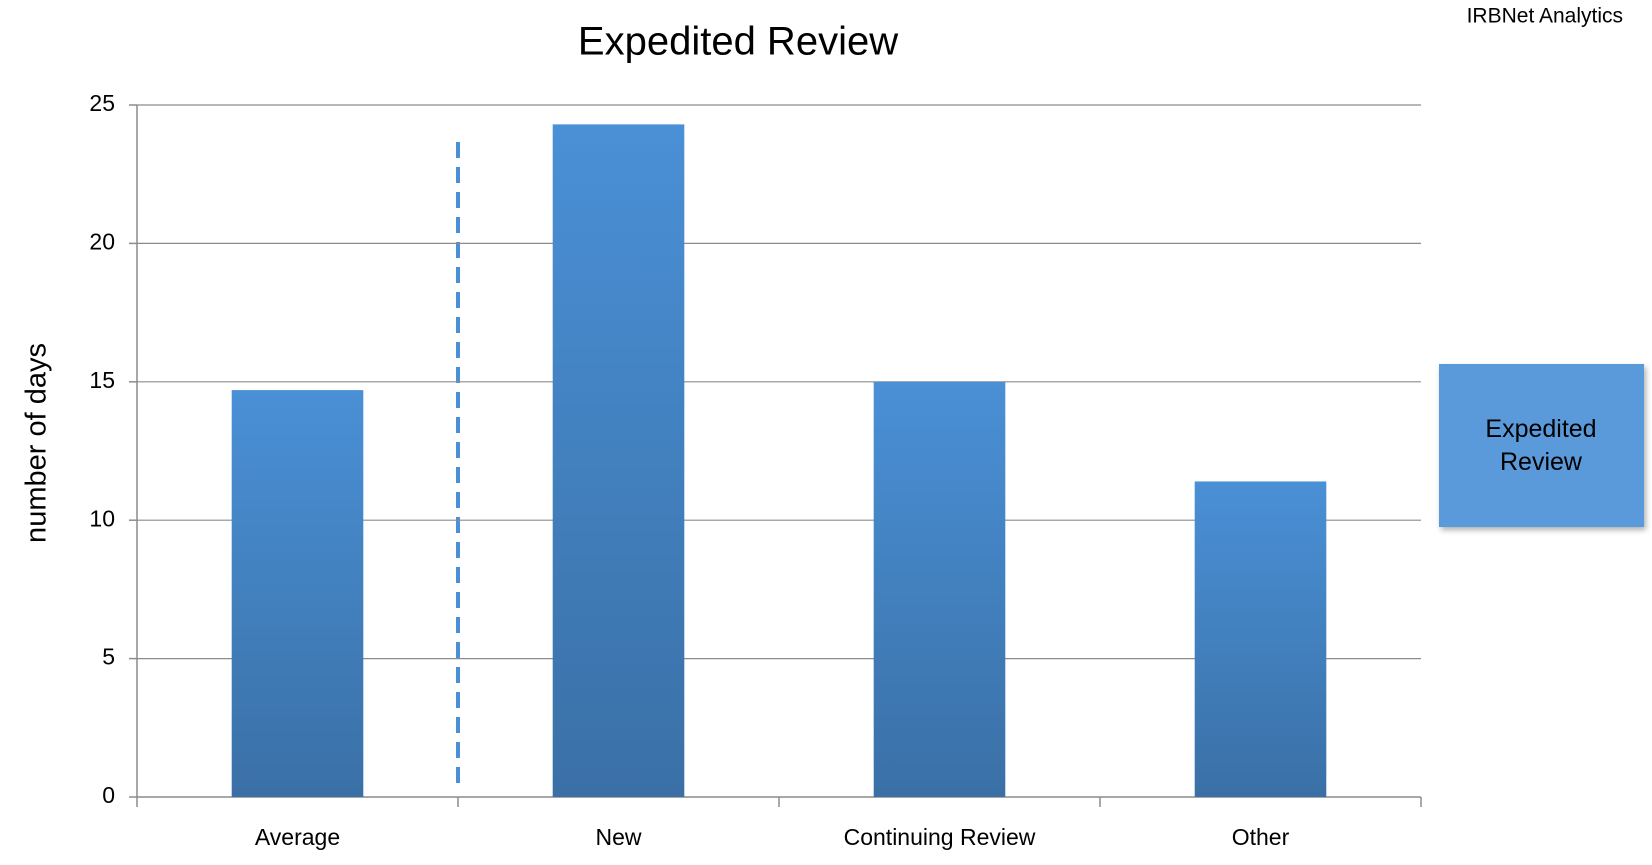 Image resolution: width=1652 pixels, height=865 pixels. What do you see at coordinates (618, 837) in the screenshot?
I see `x-tick-label: New` at bounding box center [618, 837].